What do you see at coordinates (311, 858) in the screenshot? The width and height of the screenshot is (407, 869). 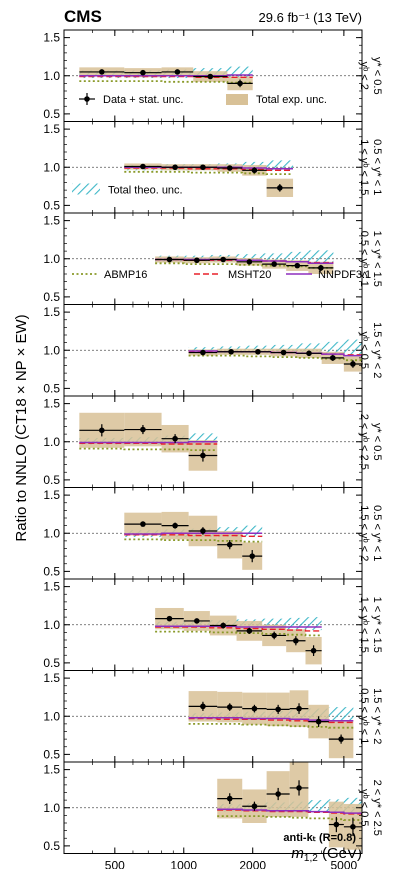 I see `x-axis-title-subscript: 1,2` at bounding box center [311, 858].